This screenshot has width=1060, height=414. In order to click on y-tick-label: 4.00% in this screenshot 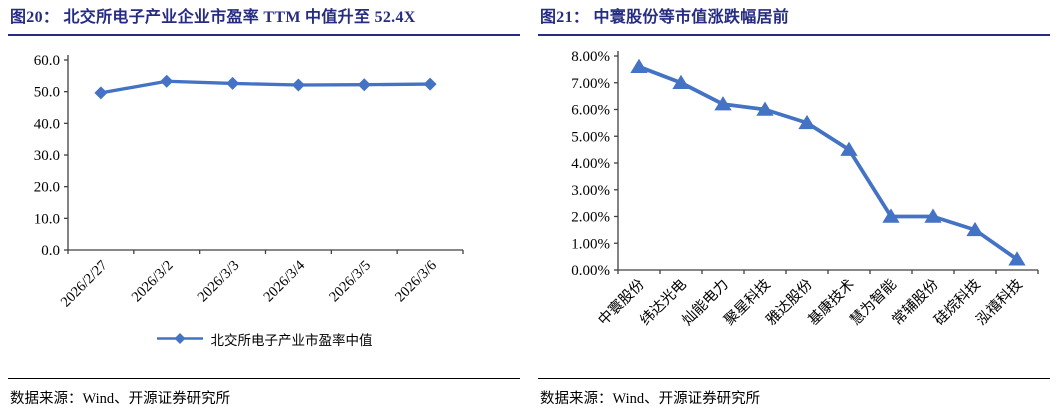, I will do `click(590, 164)`.